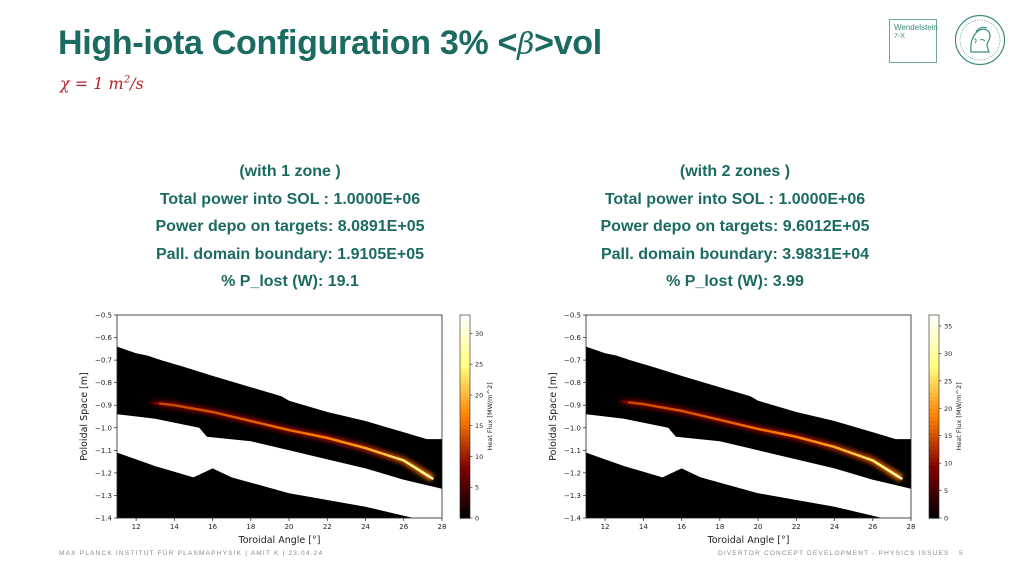 This screenshot has width=1024, height=576. What do you see at coordinates (103, 406) in the screenshot?
I see `y-tick-label: −0.9` at bounding box center [103, 406].